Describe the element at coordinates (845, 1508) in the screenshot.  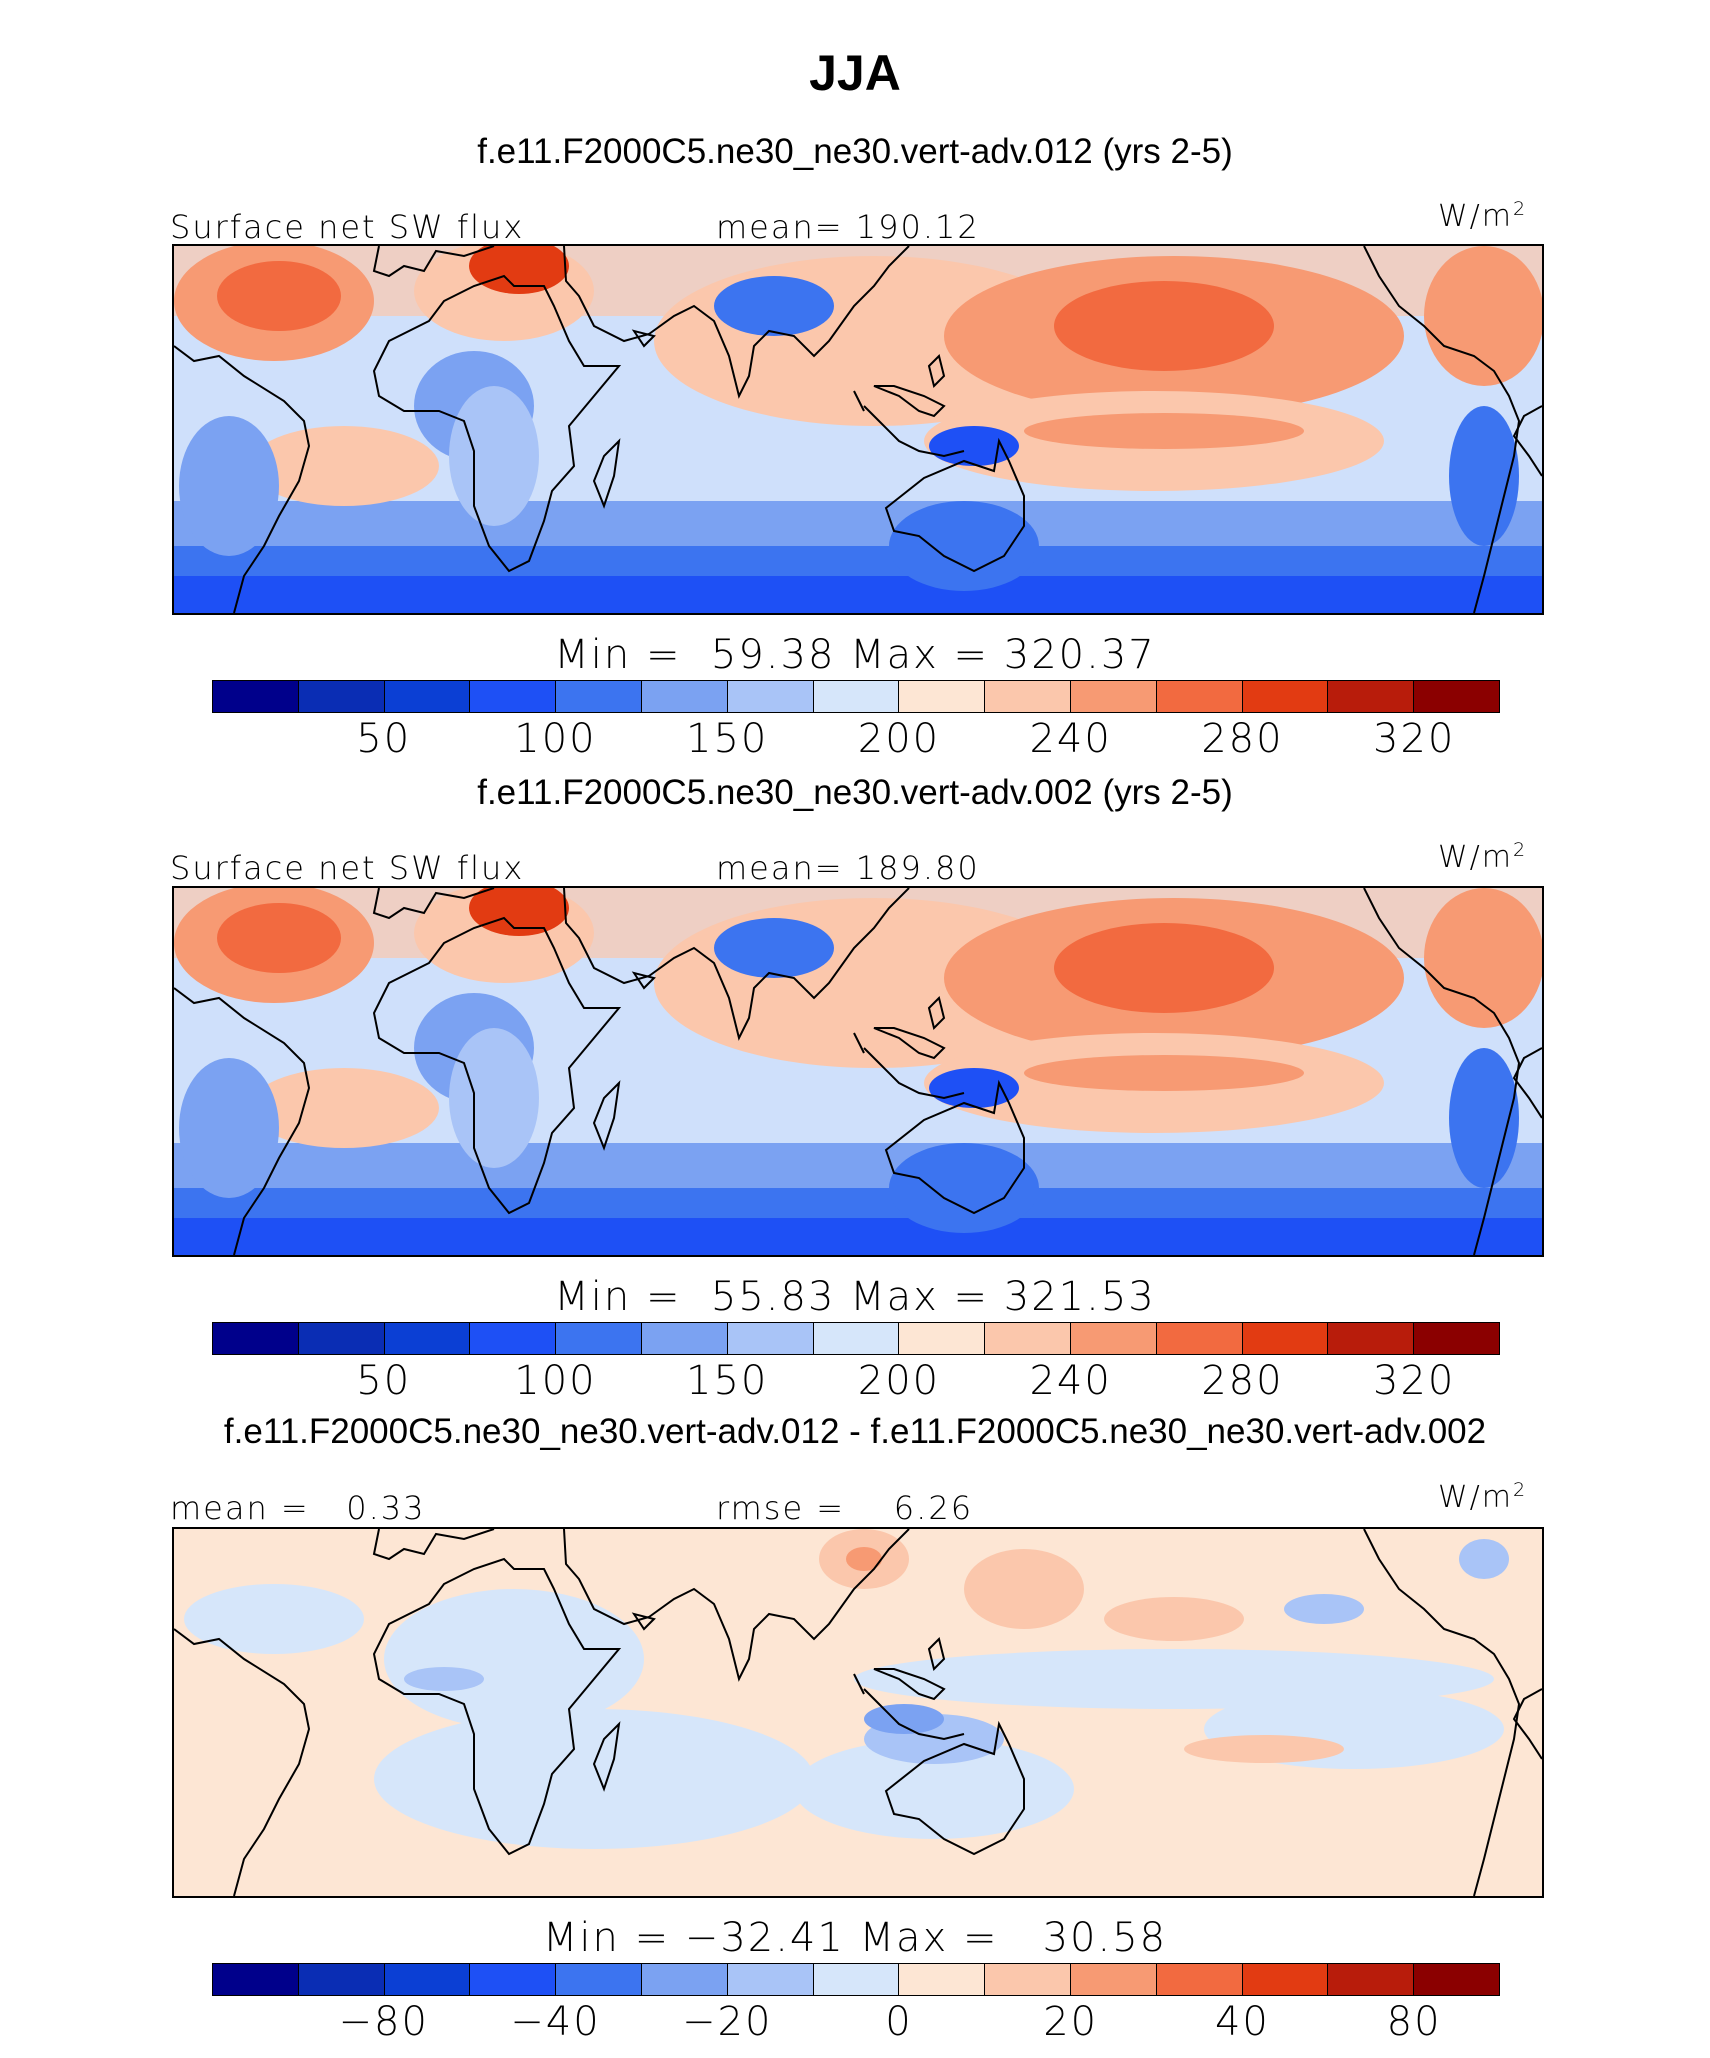
I see `panel-3-rmse-label: rmse = 6.26` at that location.